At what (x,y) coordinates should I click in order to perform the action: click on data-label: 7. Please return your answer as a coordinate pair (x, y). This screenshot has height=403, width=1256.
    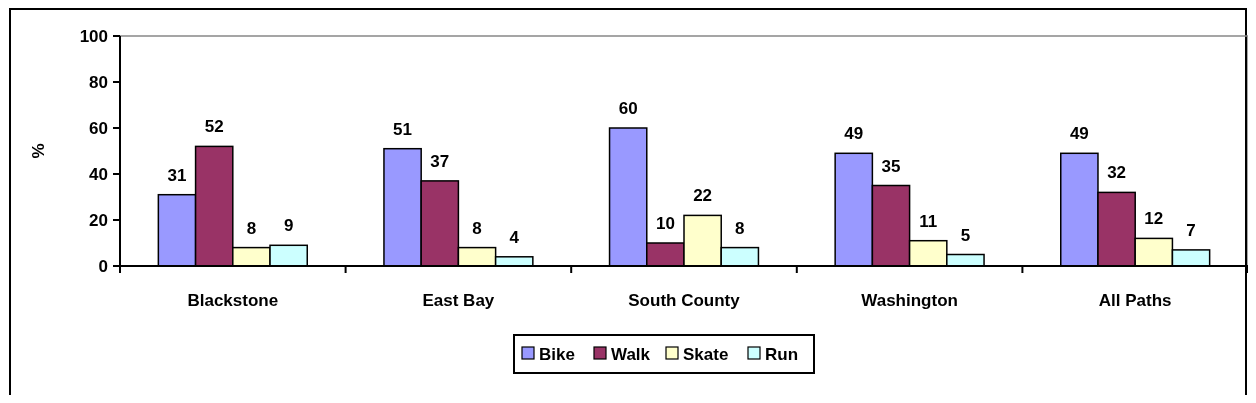
    Looking at the image, I should click on (1191, 230).